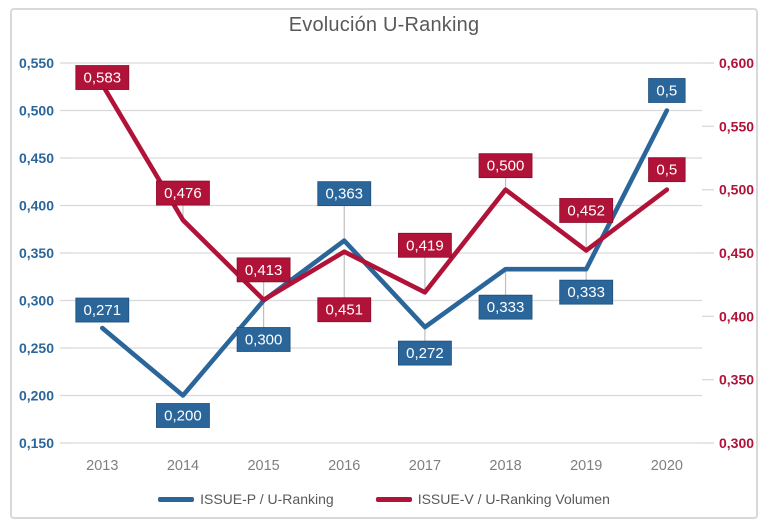 The height and width of the screenshot is (527, 768). I want to click on data-label-value: 0,451, so click(344, 310).